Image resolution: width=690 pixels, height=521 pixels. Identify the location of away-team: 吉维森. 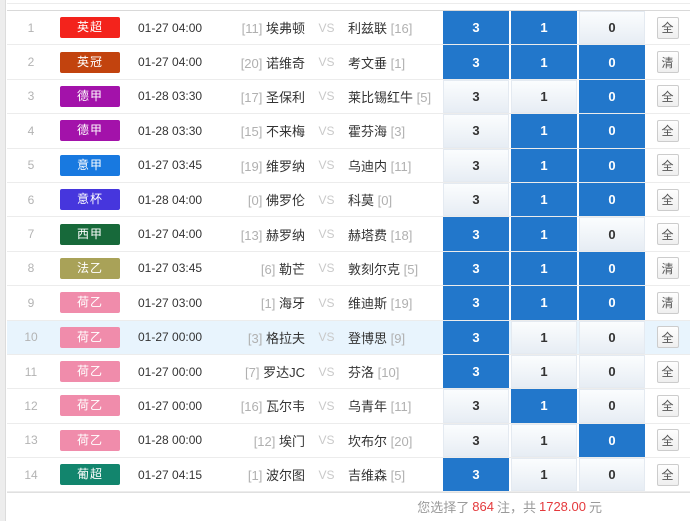
(368, 476).